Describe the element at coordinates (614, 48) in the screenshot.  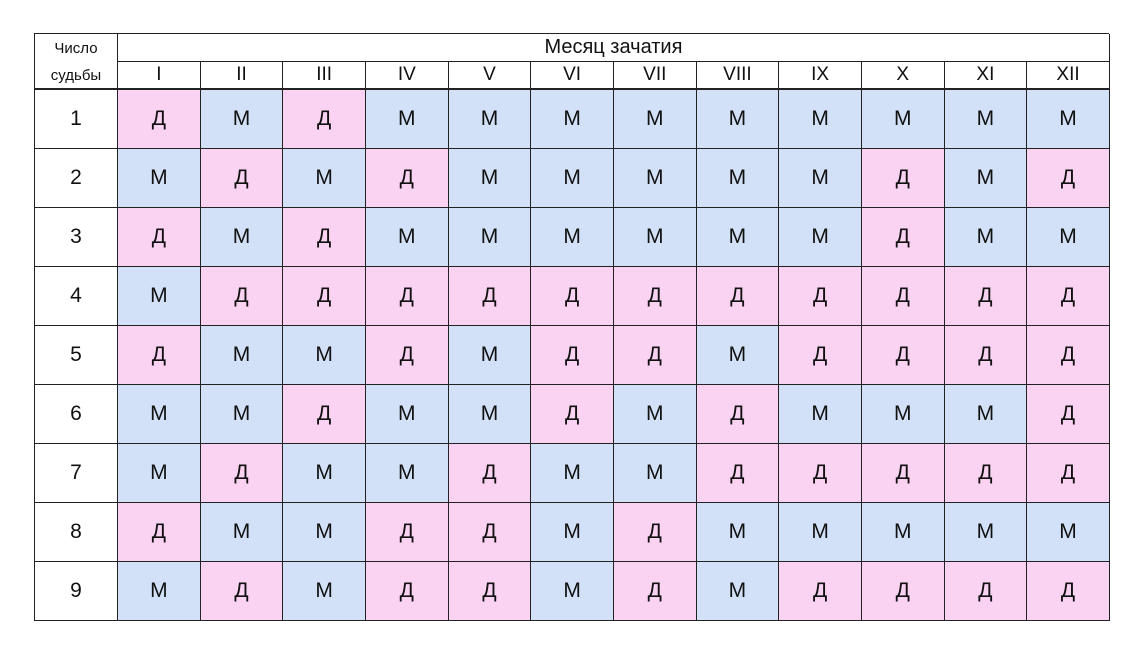
I see `conception-month-header: Месяц зачатия` at that location.